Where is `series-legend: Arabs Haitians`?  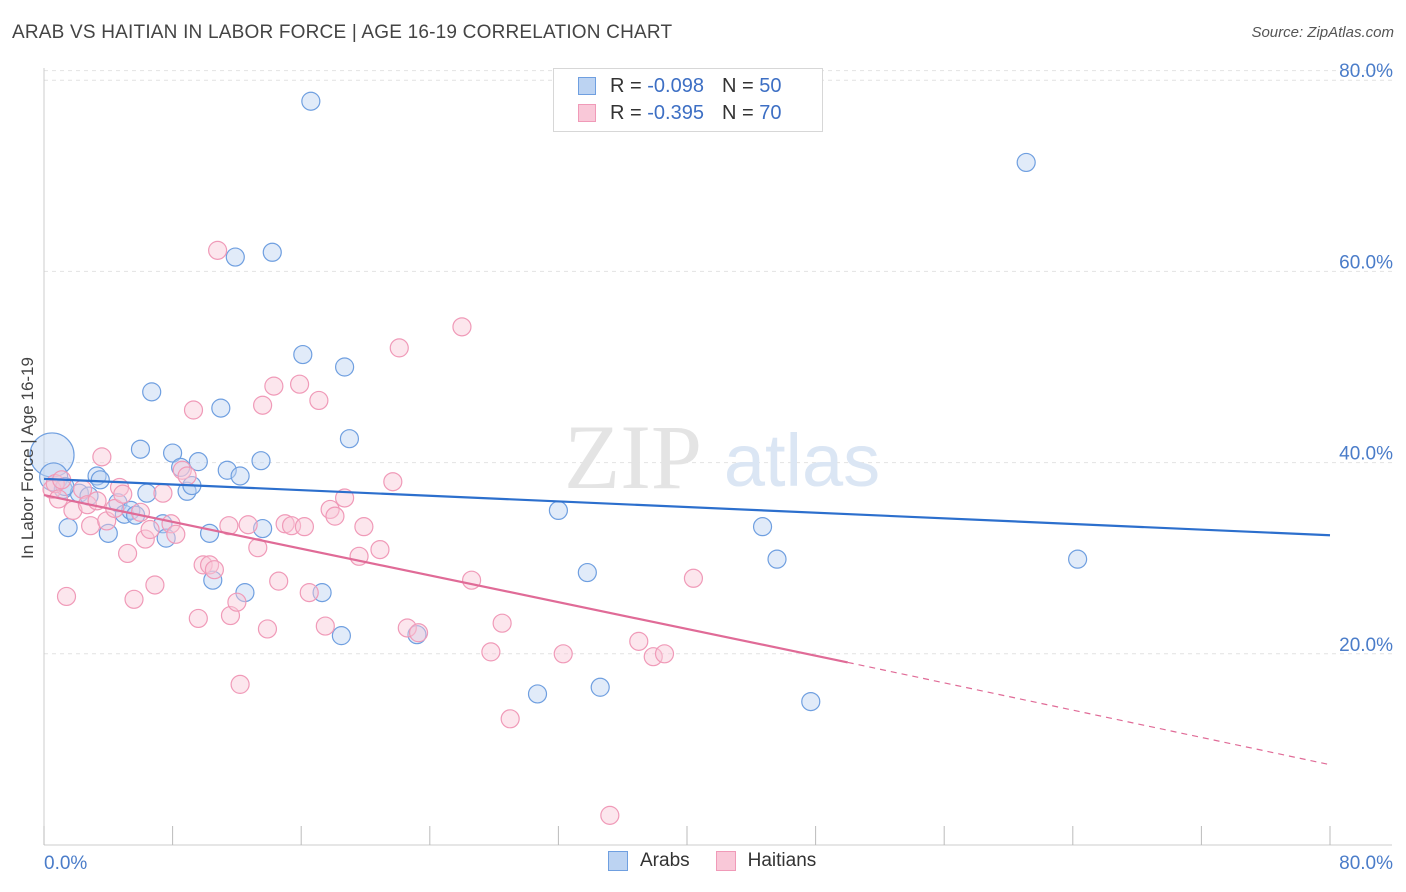 series-legend: Arabs Haitians is located at coordinates (725, 861).